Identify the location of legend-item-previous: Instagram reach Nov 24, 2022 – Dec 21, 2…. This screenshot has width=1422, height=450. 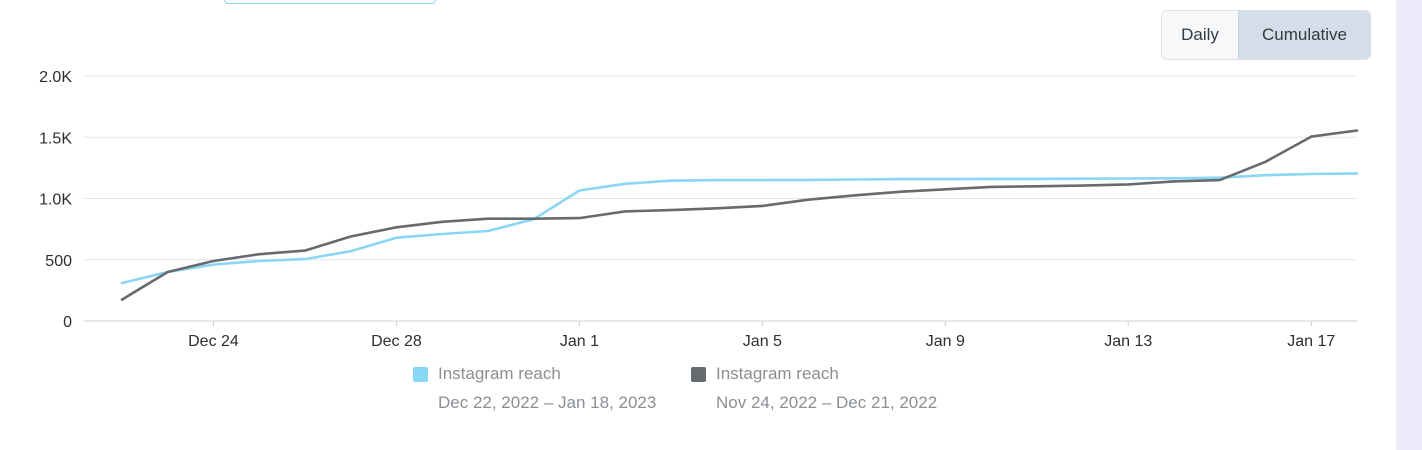
(814, 388).